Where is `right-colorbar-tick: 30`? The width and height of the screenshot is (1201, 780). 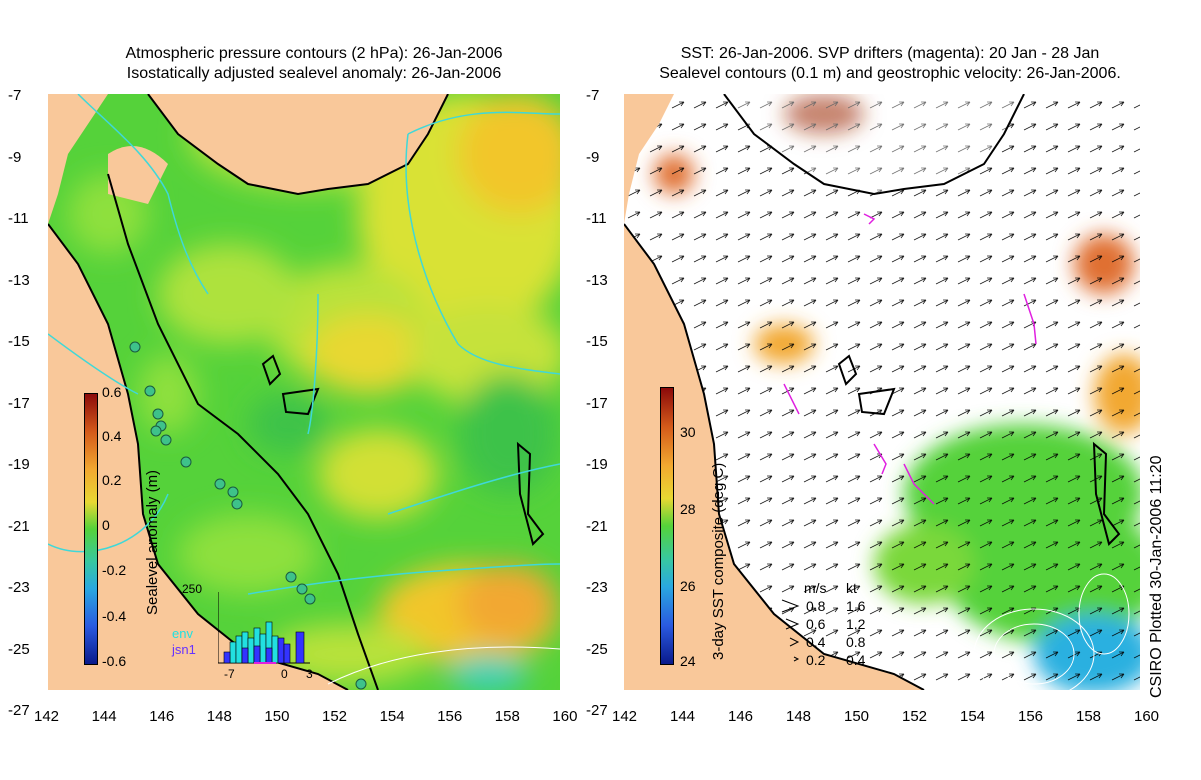
right-colorbar-tick: 30 is located at coordinates (688, 432).